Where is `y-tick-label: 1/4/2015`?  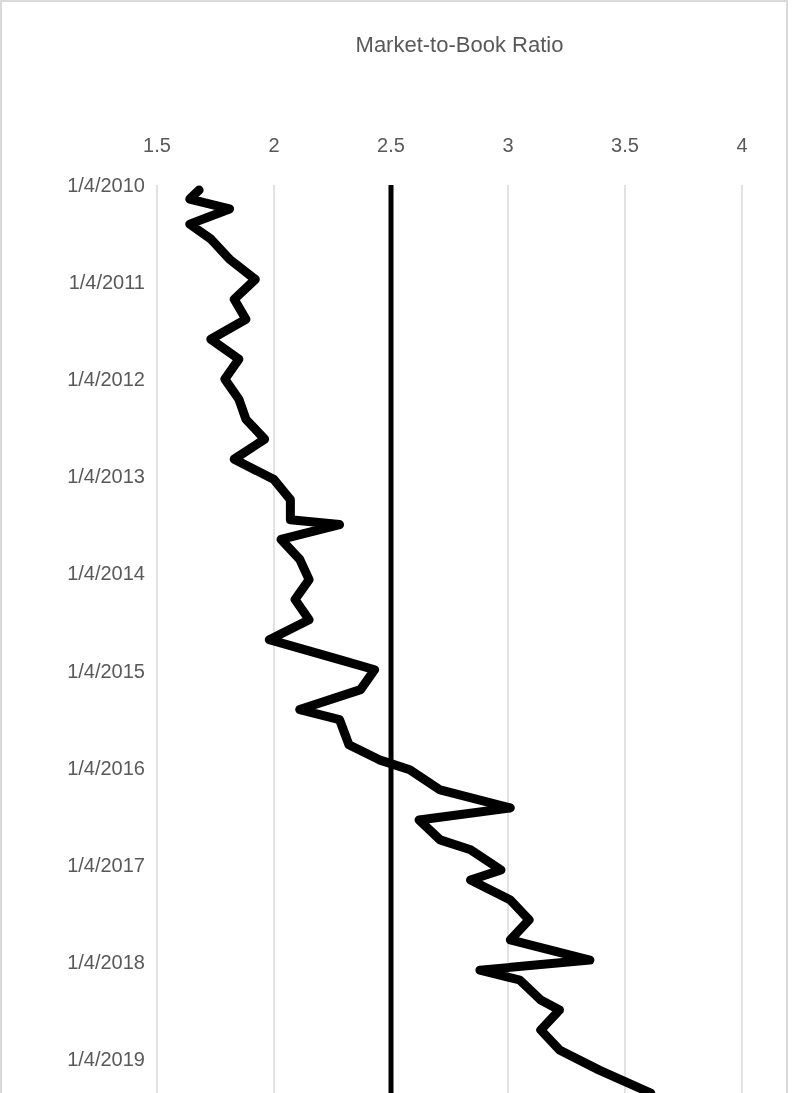 y-tick-label: 1/4/2015 is located at coordinates (106, 670).